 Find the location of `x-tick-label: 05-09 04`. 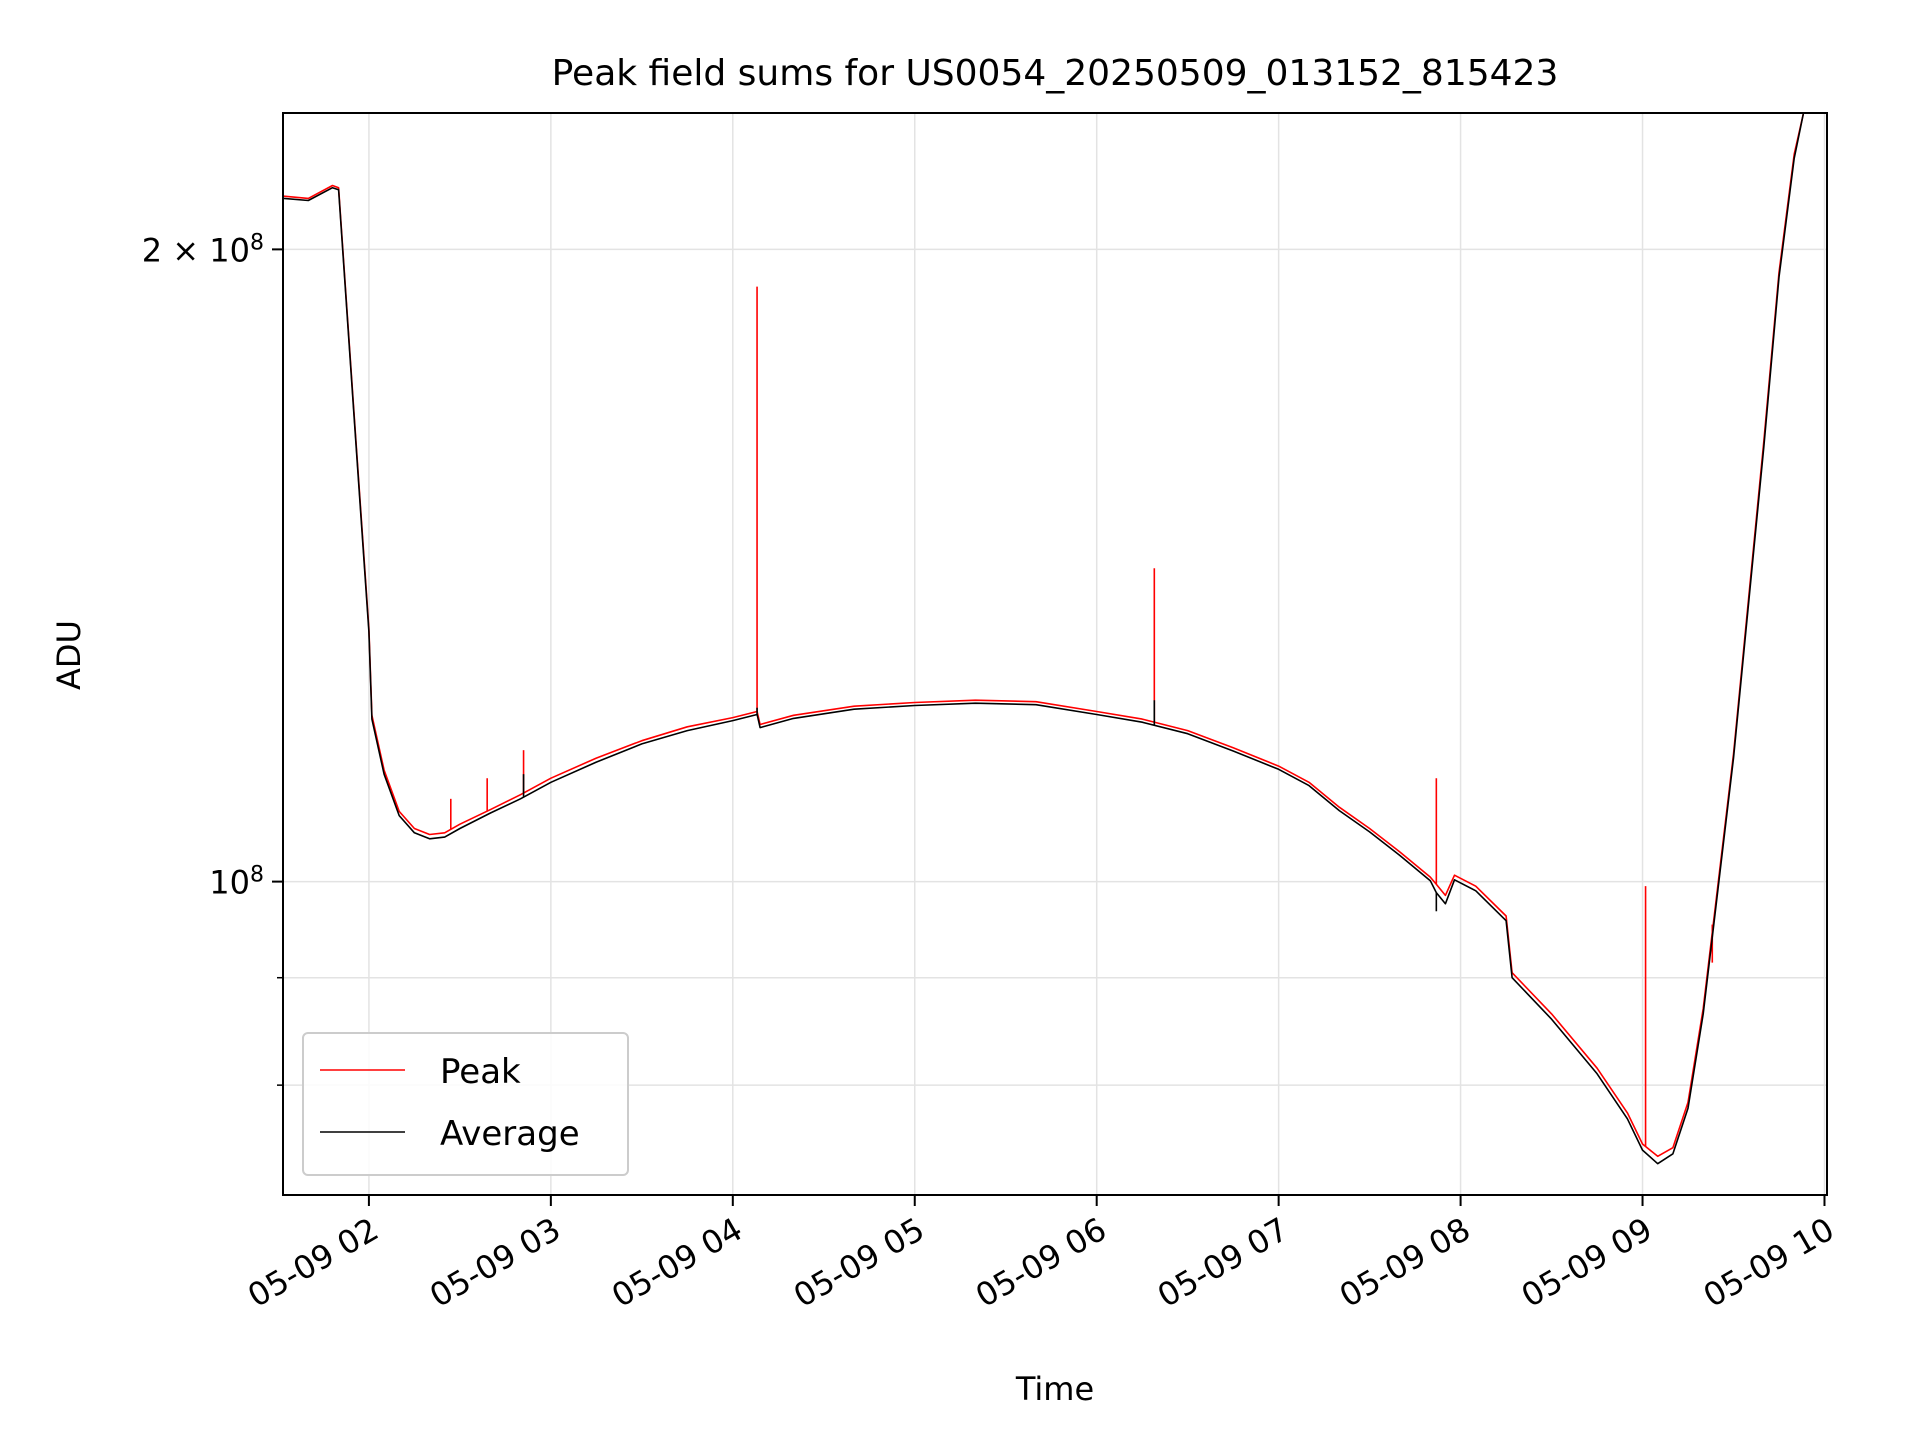

x-tick-label: 05-09 04 is located at coordinates (677, 1262).